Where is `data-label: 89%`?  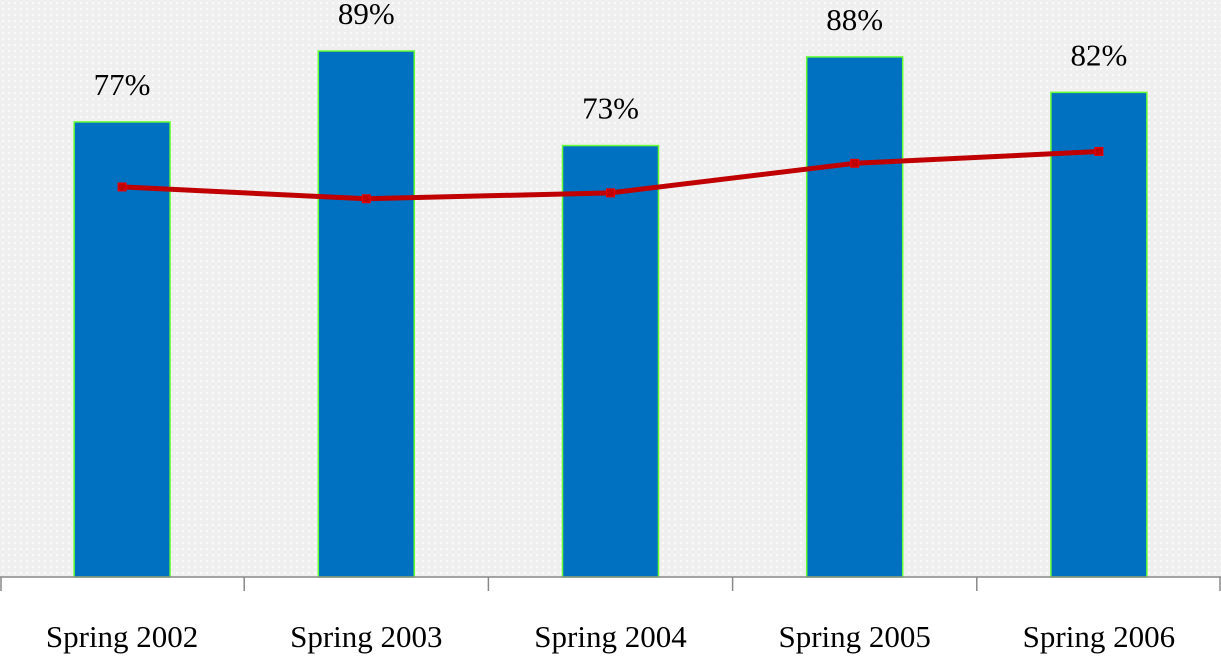 data-label: 89% is located at coordinates (366, 15).